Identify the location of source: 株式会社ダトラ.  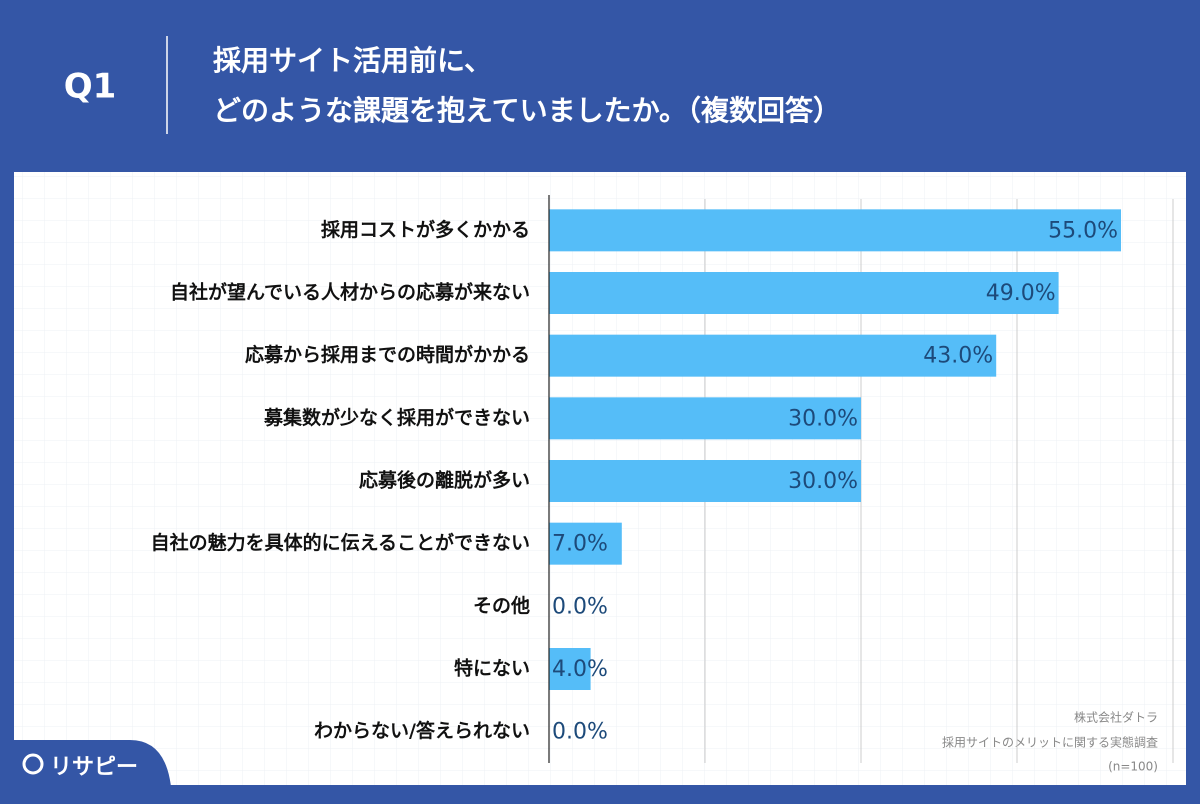
(1116, 717).